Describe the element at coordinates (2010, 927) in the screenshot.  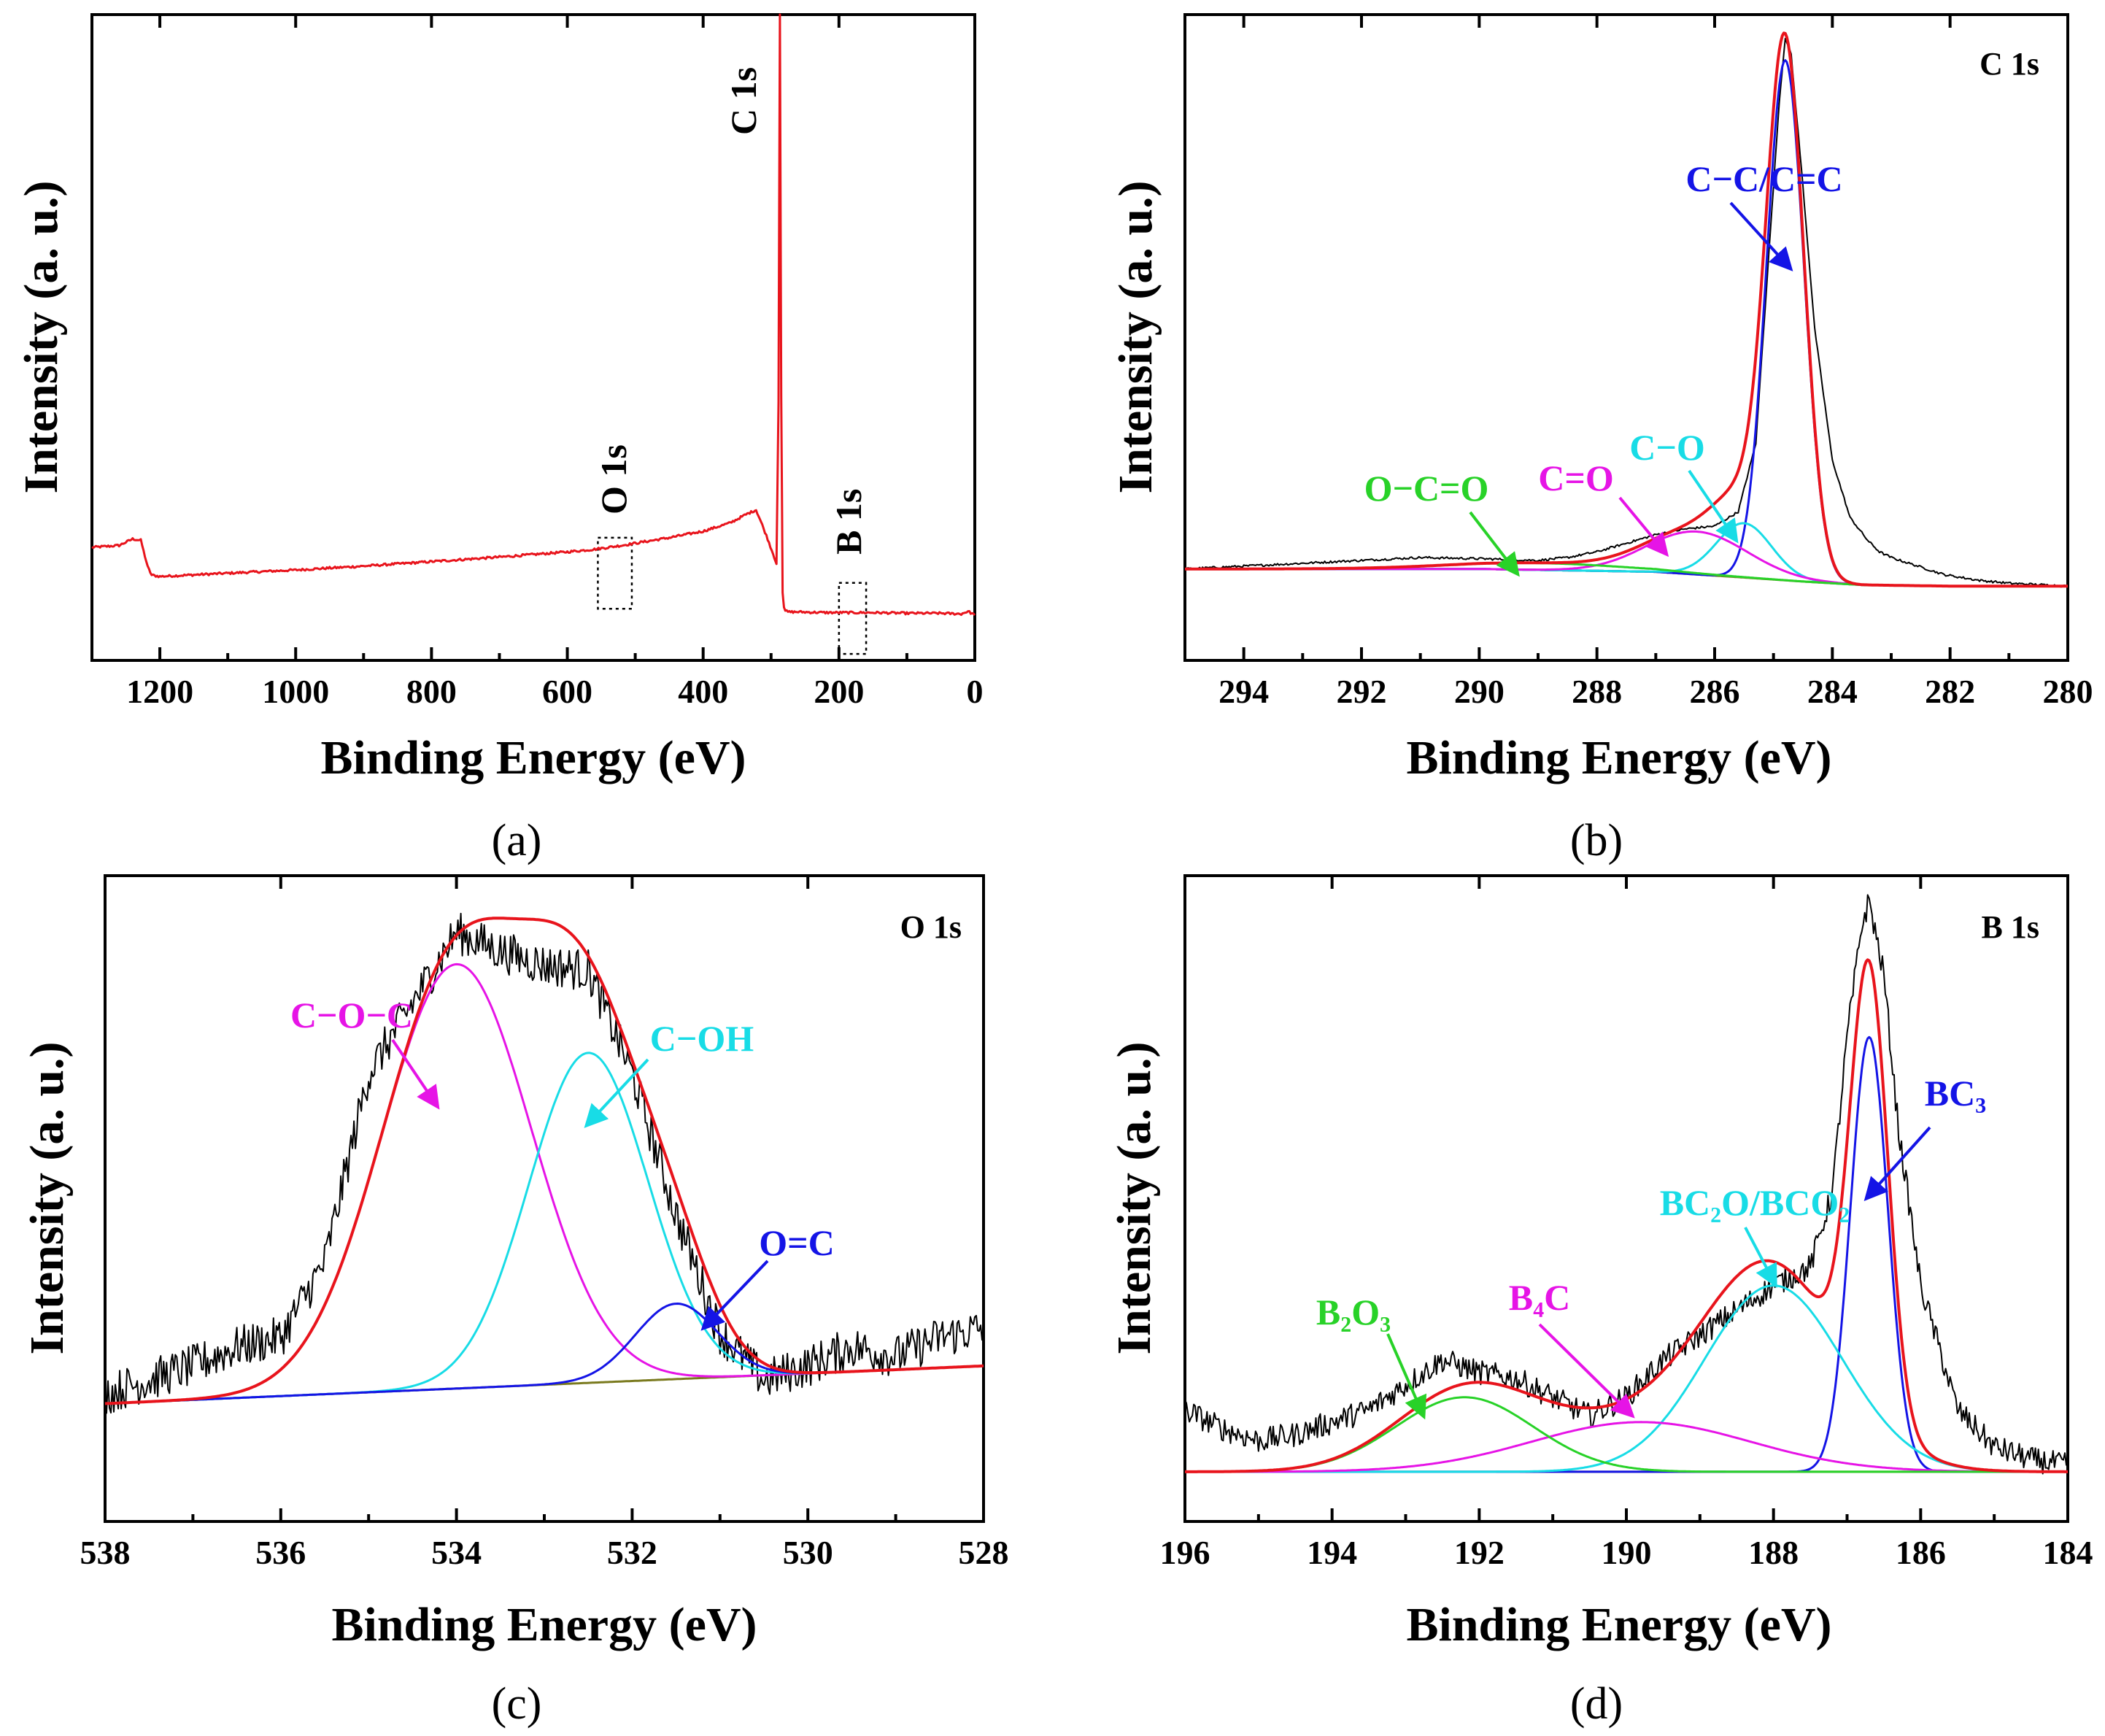
I see `panel-d-title: B 1s` at that location.